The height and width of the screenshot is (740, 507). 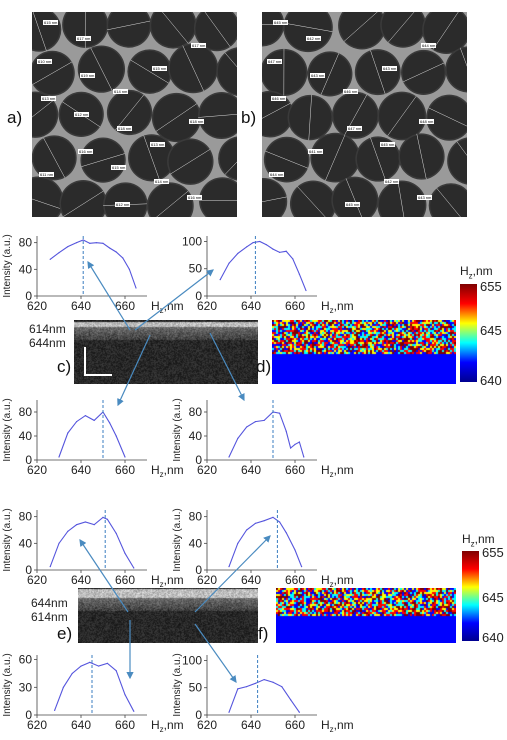 What do you see at coordinates (49, 603) in the screenshot?
I see `layer-label-e-top: 644nm` at bounding box center [49, 603].